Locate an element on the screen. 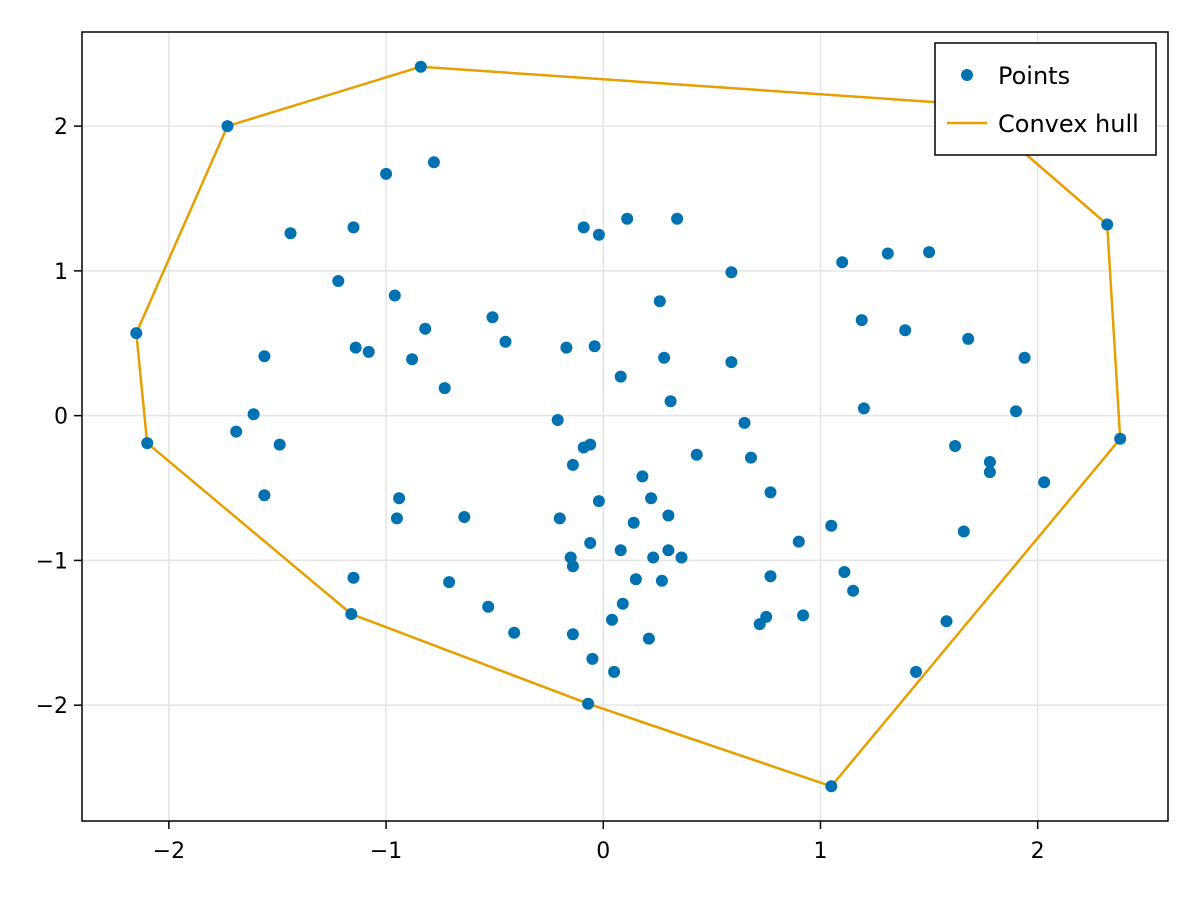  legend: Points Convex hull is located at coordinates (1045, 99).